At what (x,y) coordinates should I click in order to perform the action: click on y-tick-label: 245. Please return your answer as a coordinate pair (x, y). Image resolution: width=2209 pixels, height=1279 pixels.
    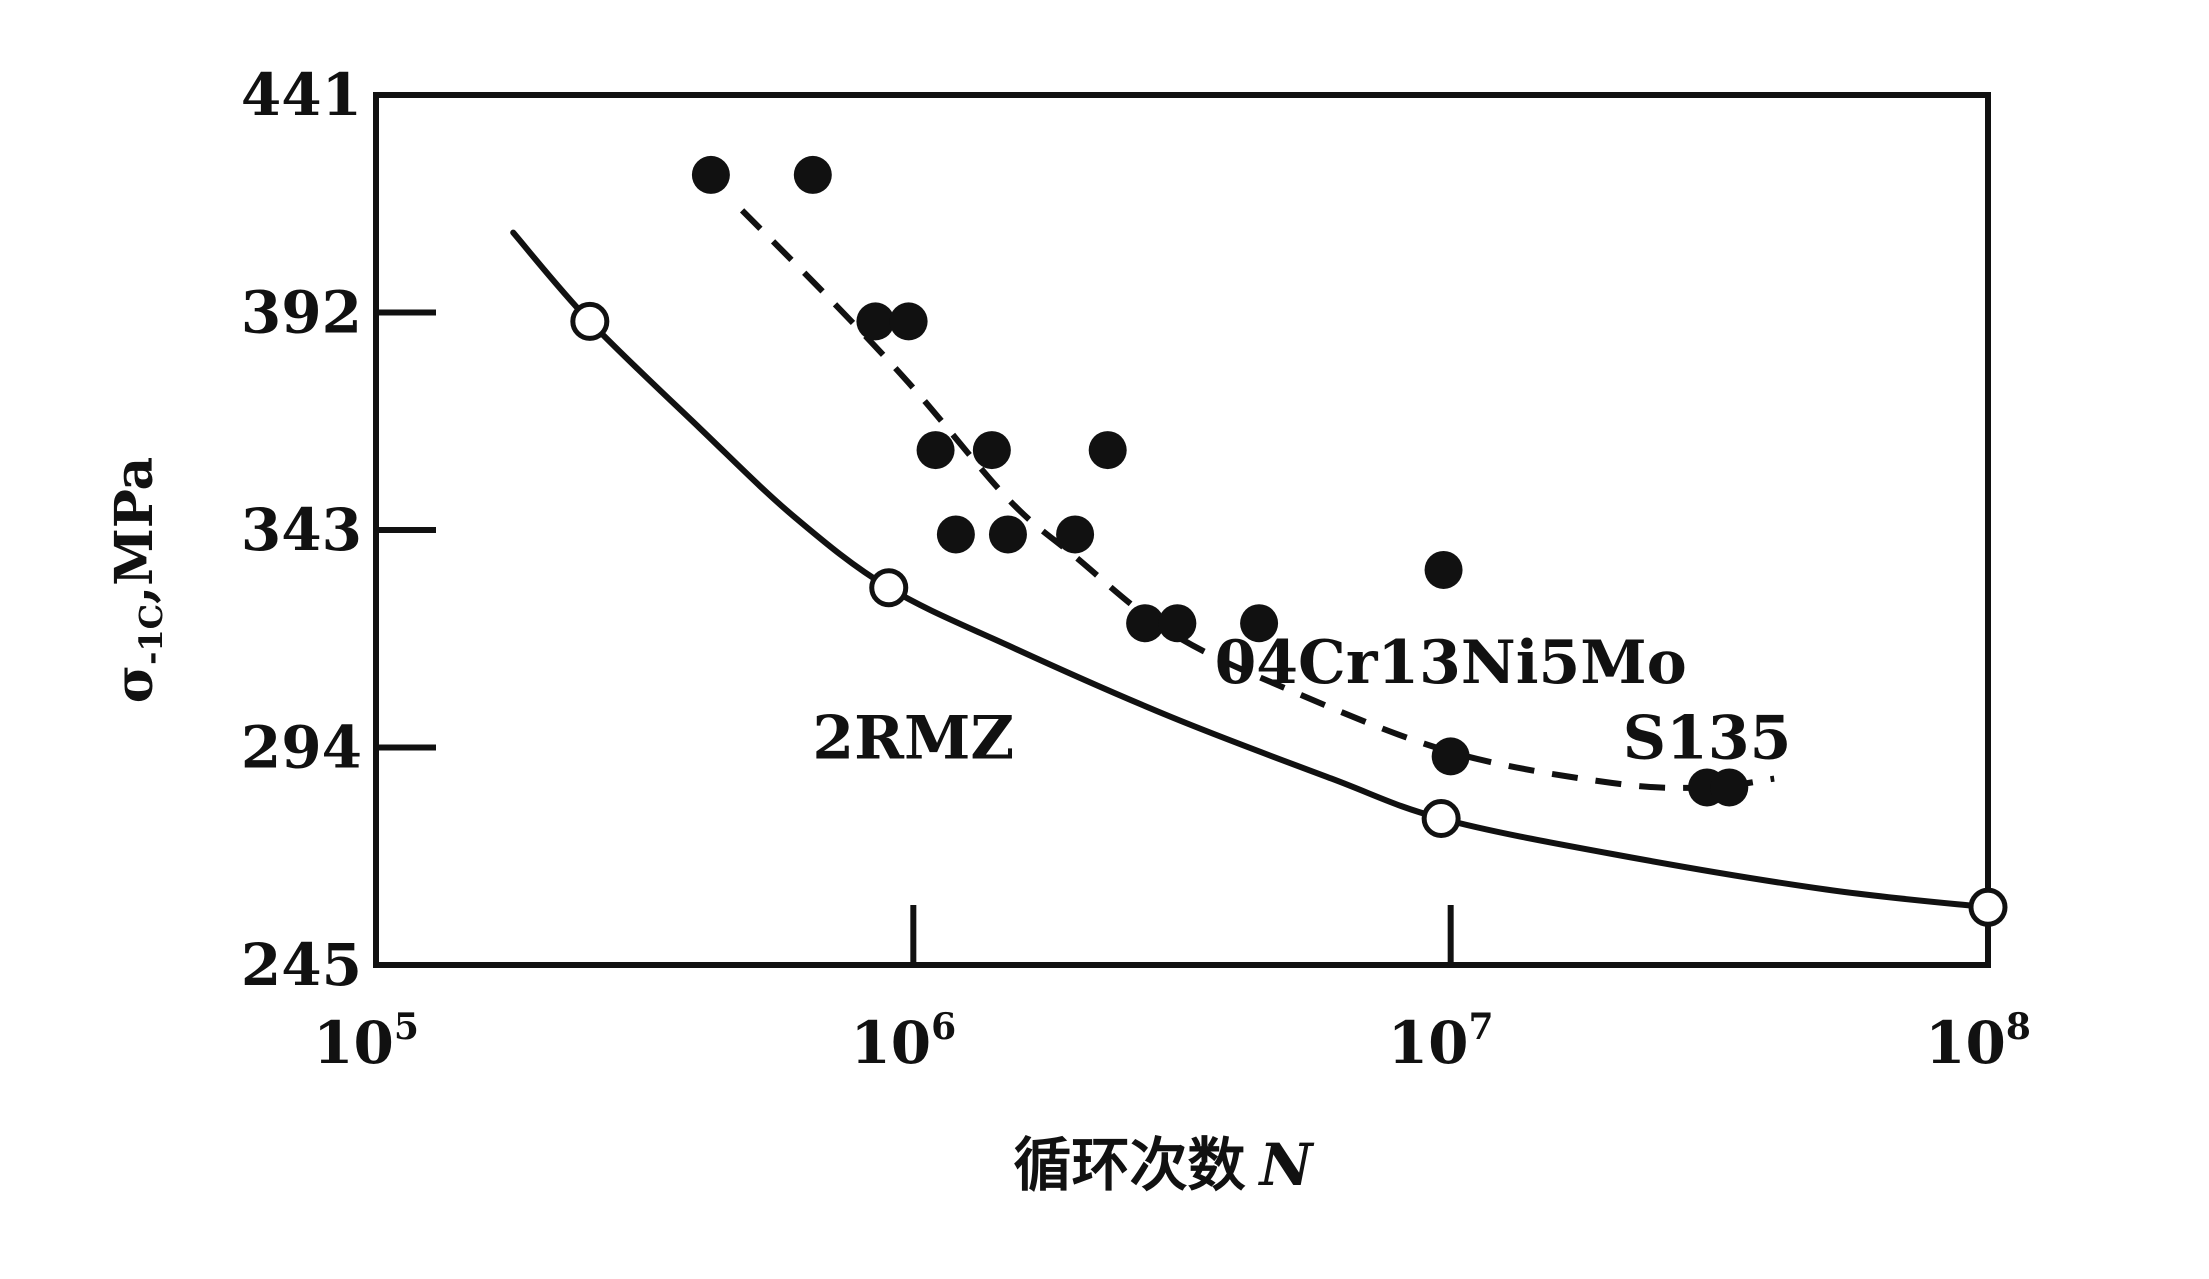
    Looking at the image, I should click on (301, 965).